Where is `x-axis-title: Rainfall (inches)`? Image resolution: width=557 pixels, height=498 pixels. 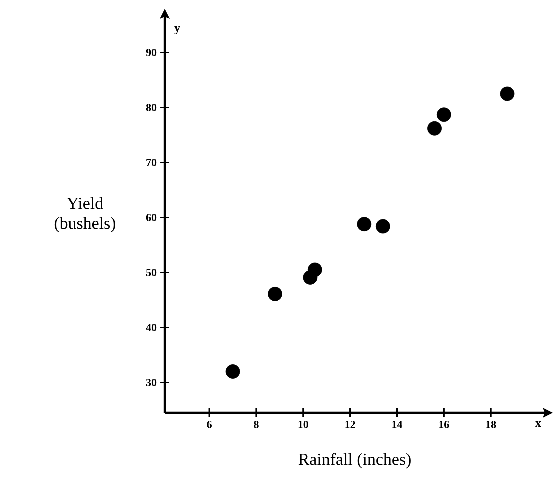
x-axis-title: Rainfall (inches) is located at coordinates (354, 461).